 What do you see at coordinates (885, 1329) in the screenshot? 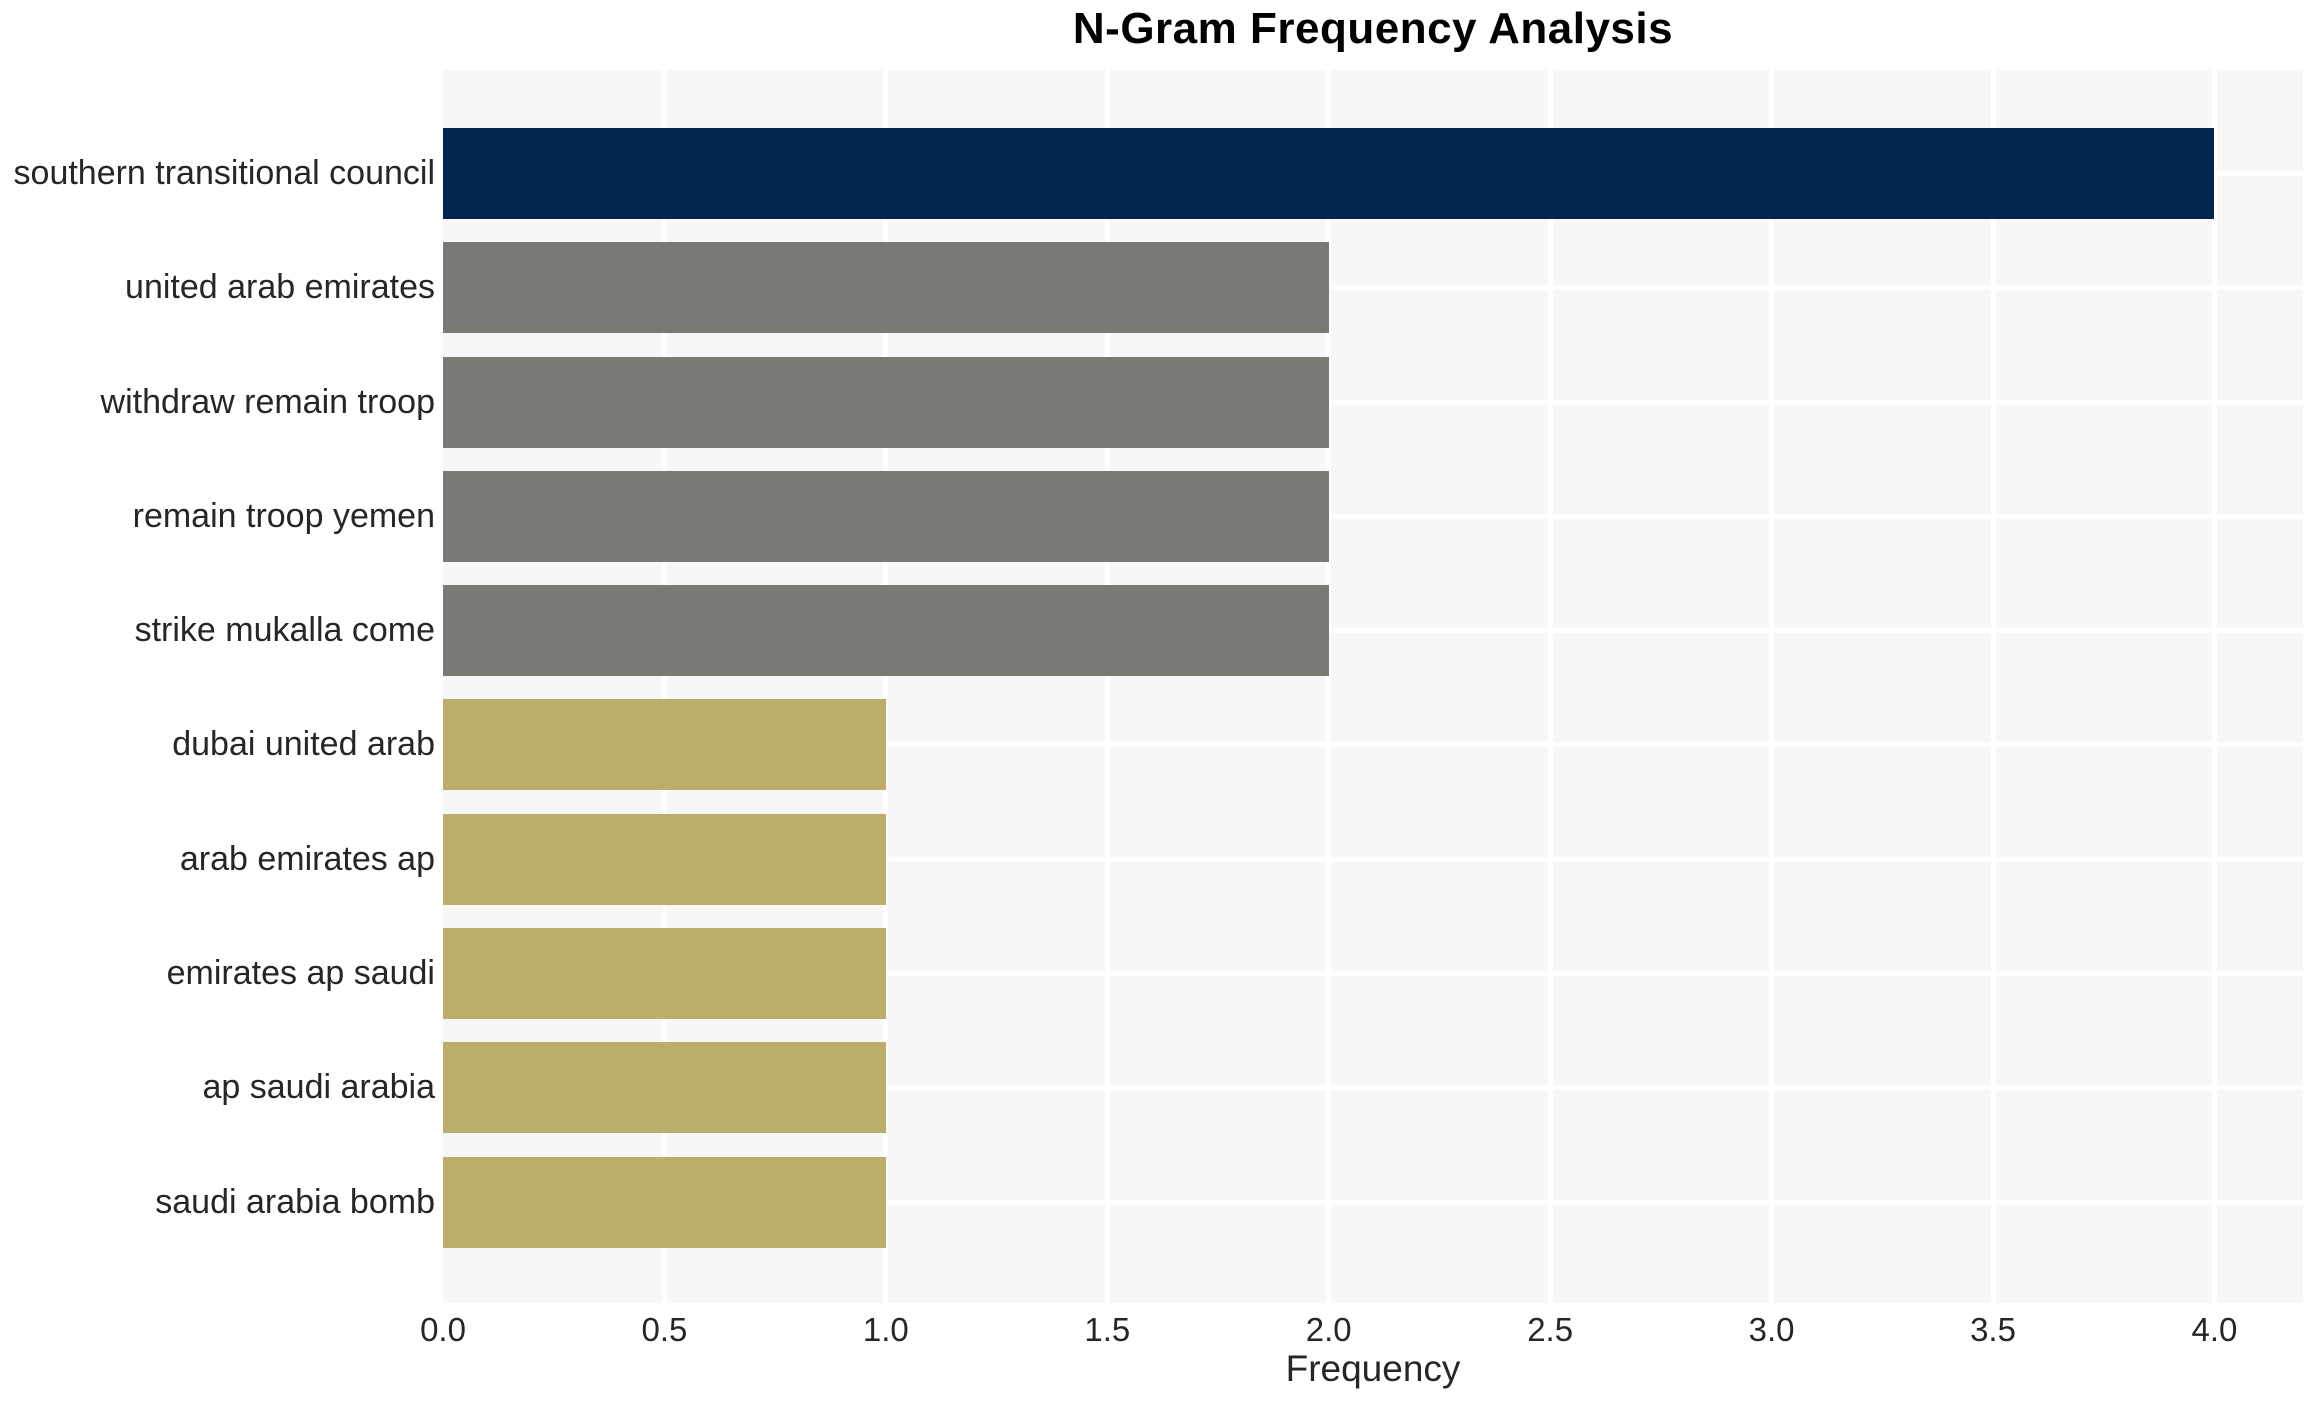
I see `x-tick-label: 1.0` at bounding box center [885, 1329].